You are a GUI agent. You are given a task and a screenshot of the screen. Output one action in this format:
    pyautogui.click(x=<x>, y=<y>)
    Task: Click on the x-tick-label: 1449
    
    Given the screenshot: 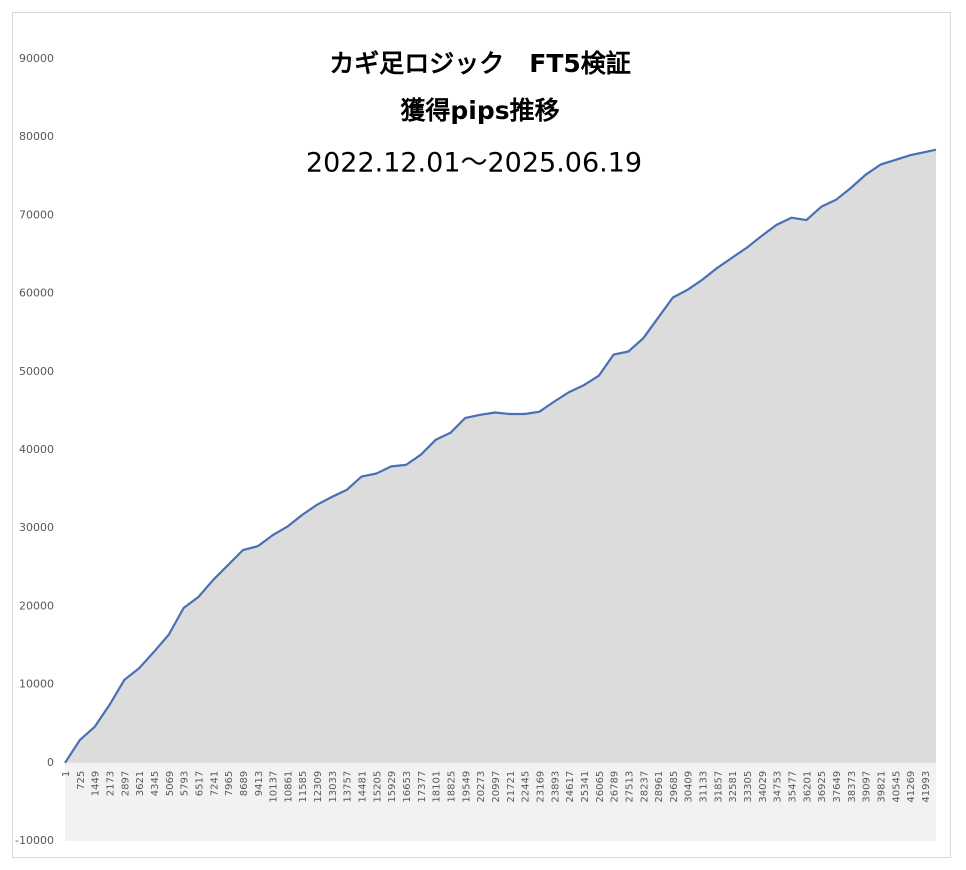 What is the action you would take?
    pyautogui.click(x=96, y=783)
    